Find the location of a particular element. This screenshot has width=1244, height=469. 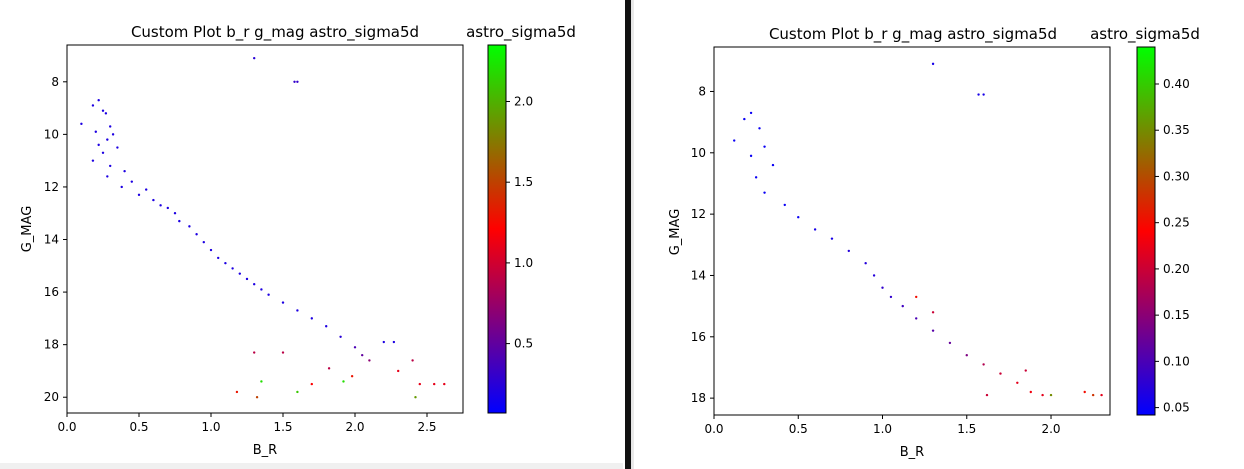

bottom-strip is located at coordinates (311, 466).